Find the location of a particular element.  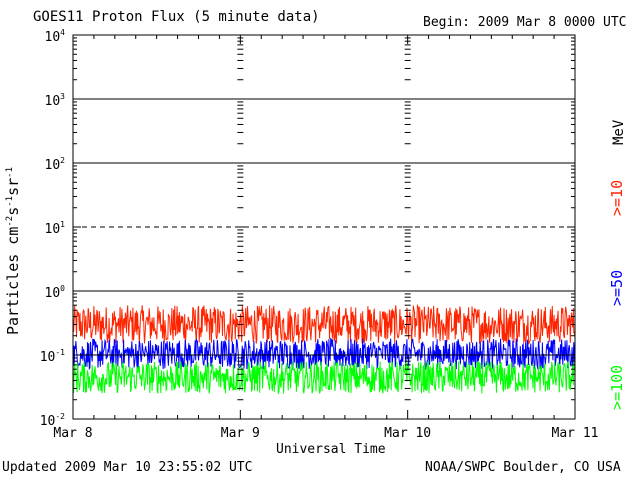

x-tick-label-1: Mar 9 is located at coordinates (240, 433).